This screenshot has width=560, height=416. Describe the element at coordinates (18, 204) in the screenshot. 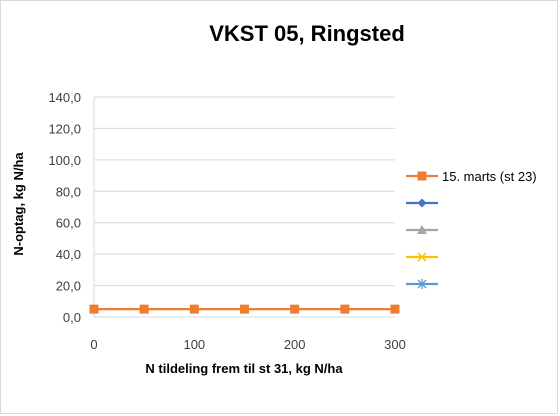

I see `y-axis-title: N-optag, kg N/ha` at that location.